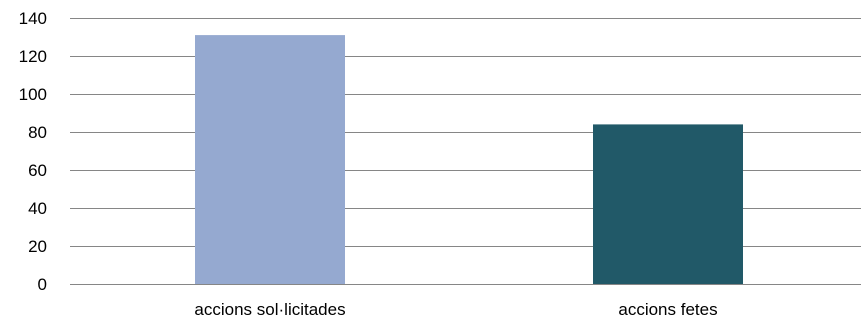 The width and height of the screenshot is (861, 324). Describe the element at coordinates (33, 18) in the screenshot. I see `y-tick-label: 140` at that location.